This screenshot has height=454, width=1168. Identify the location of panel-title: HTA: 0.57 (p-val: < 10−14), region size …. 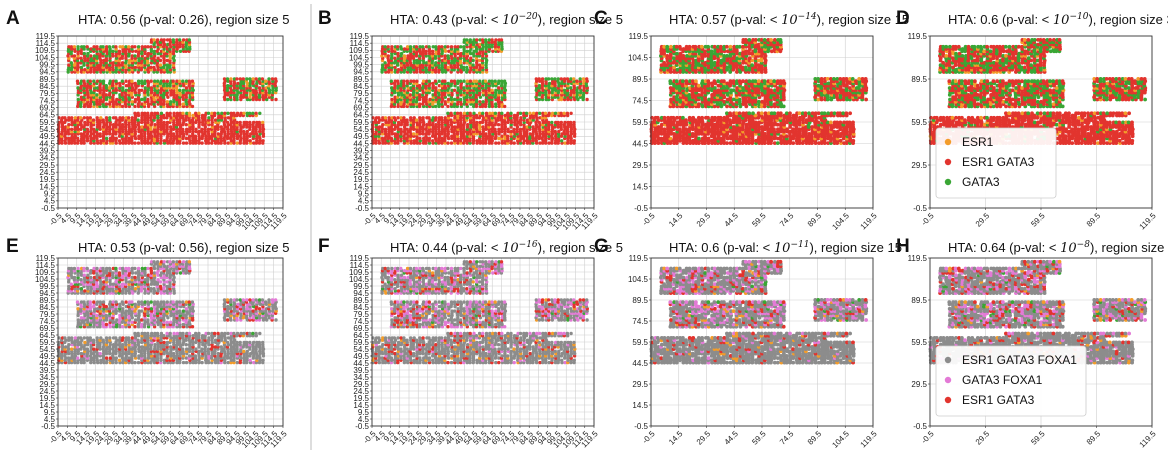
(789, 20).